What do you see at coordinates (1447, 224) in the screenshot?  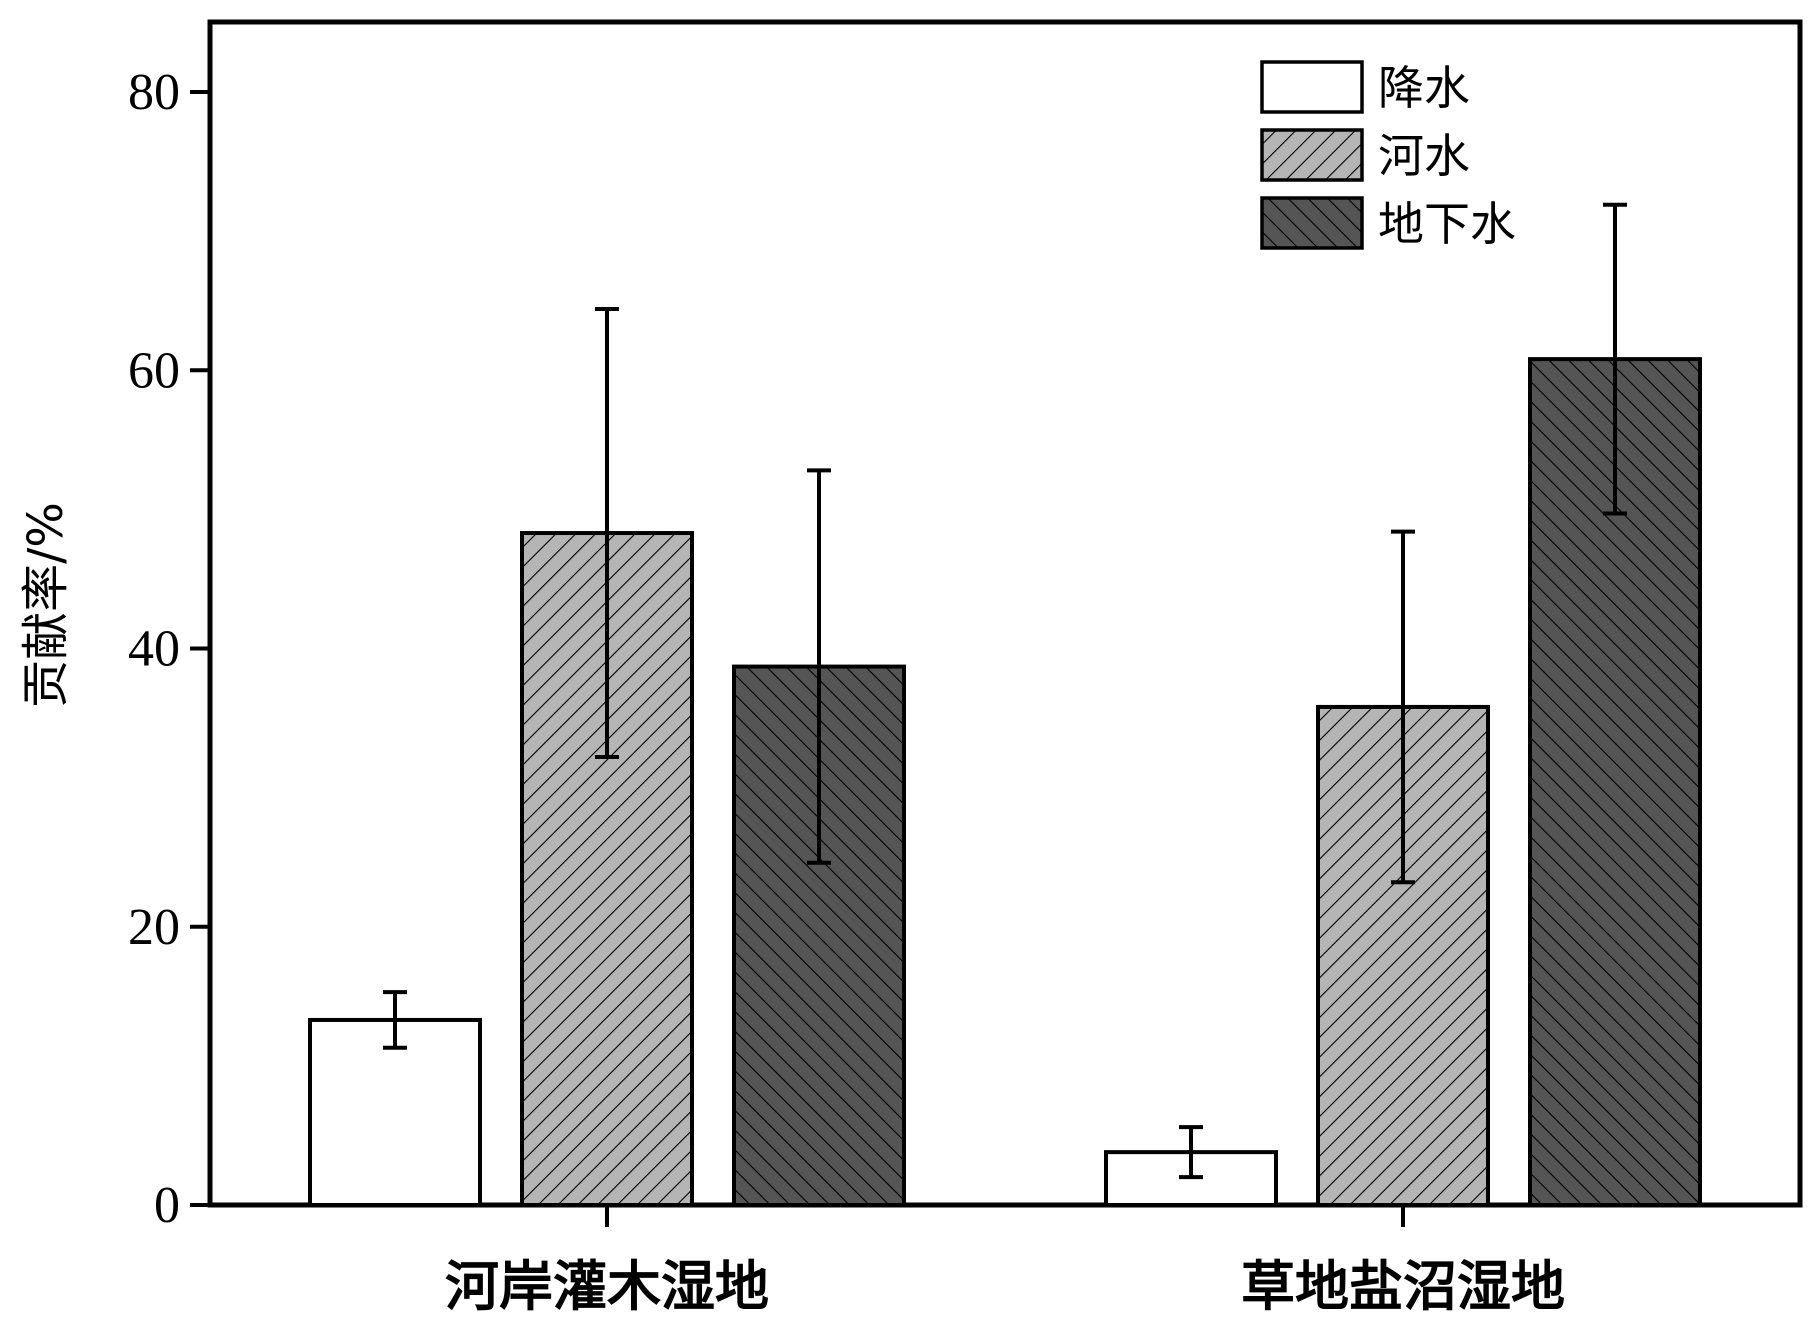 I see `legend-label: 地下水` at bounding box center [1447, 224].